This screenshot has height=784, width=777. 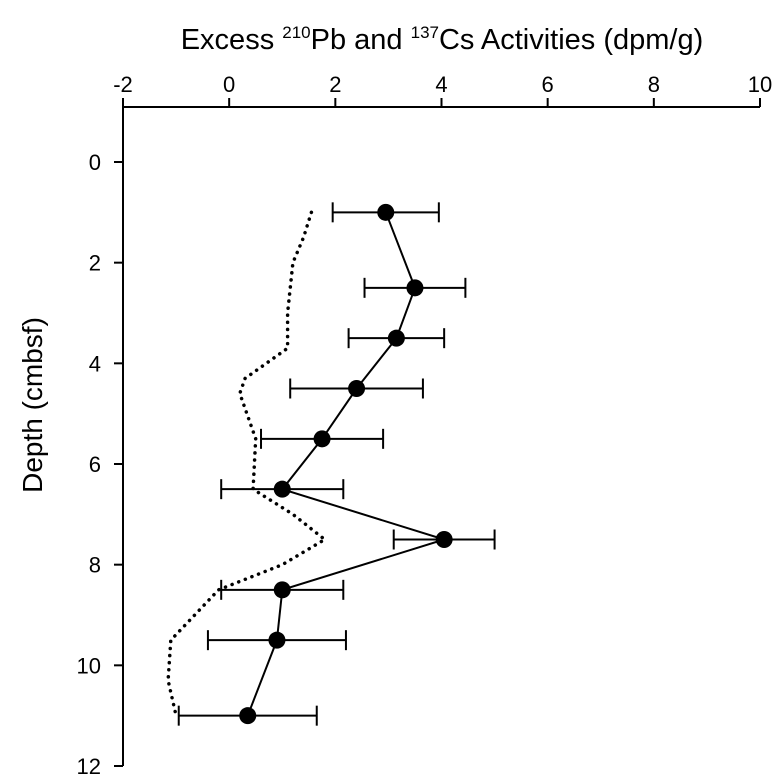 What do you see at coordinates (548, 84) in the screenshot?
I see `x-tick-label: 6` at bounding box center [548, 84].